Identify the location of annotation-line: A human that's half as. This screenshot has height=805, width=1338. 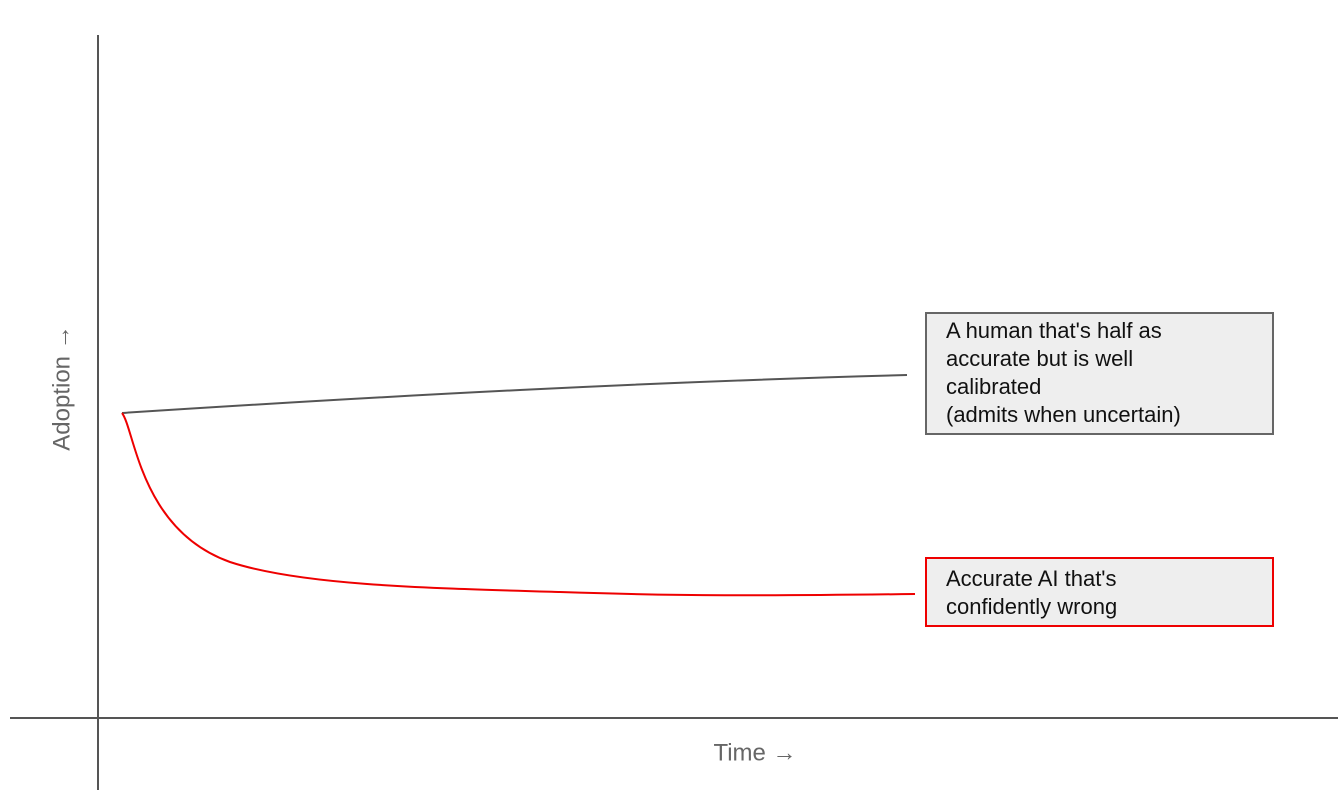
(1054, 330).